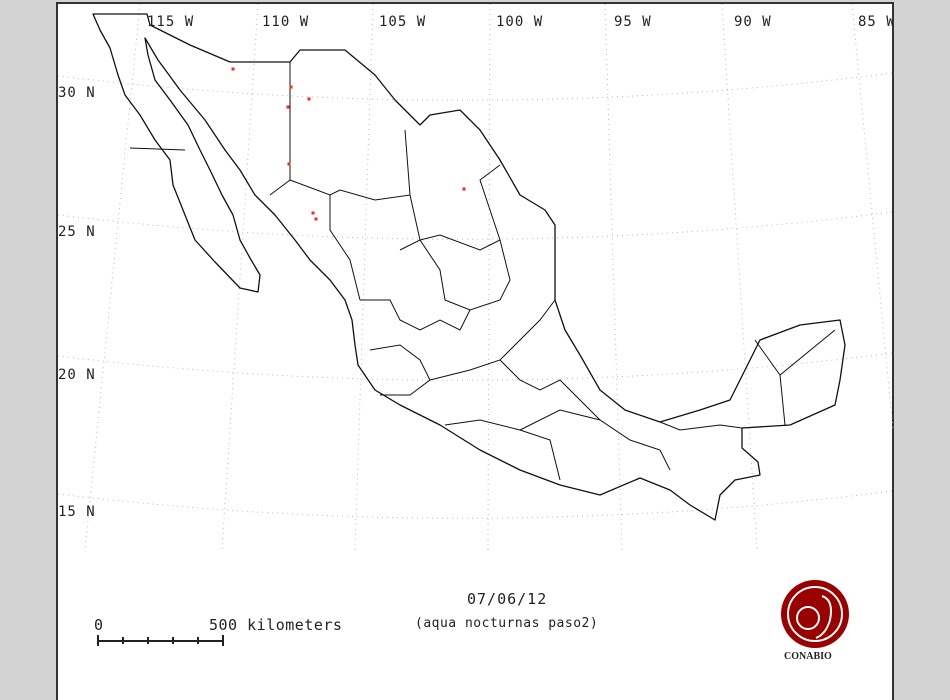  I want to click on parallel-25n, so click(475, 225).